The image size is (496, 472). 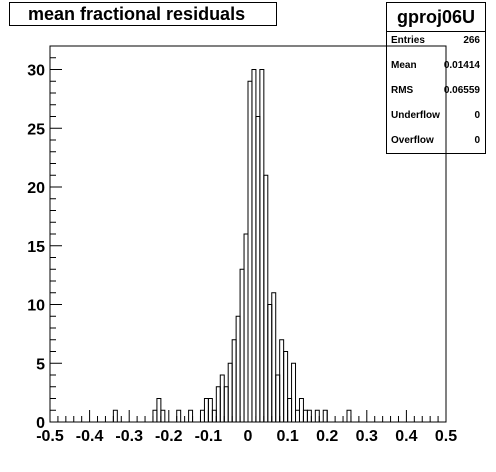 What do you see at coordinates (248, 436) in the screenshot?
I see `x-tick-label: 0` at bounding box center [248, 436].